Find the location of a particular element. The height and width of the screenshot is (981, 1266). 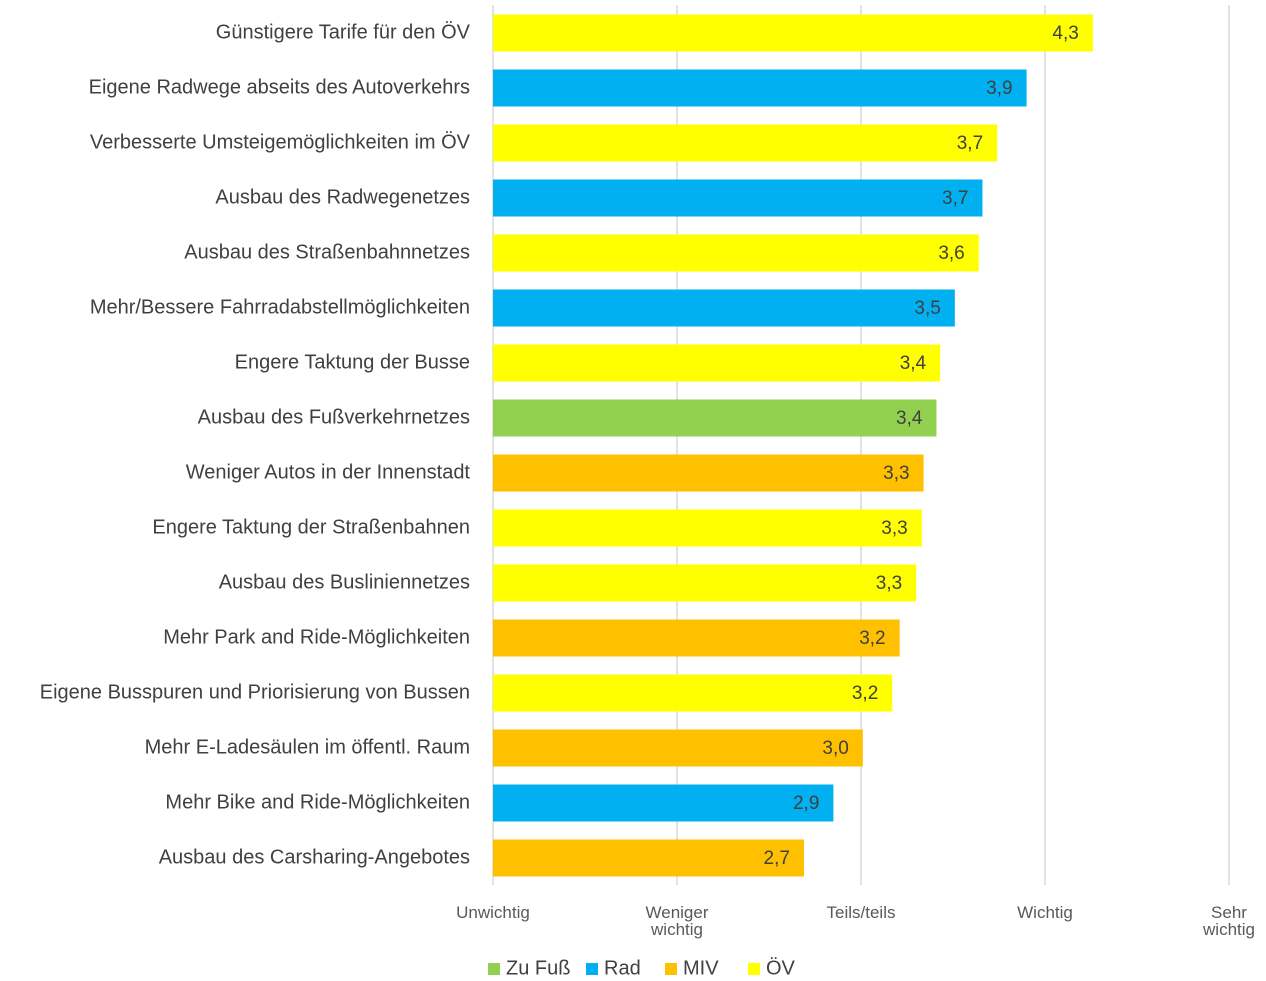

value-label: 4,3 is located at coordinates (1065, 33).